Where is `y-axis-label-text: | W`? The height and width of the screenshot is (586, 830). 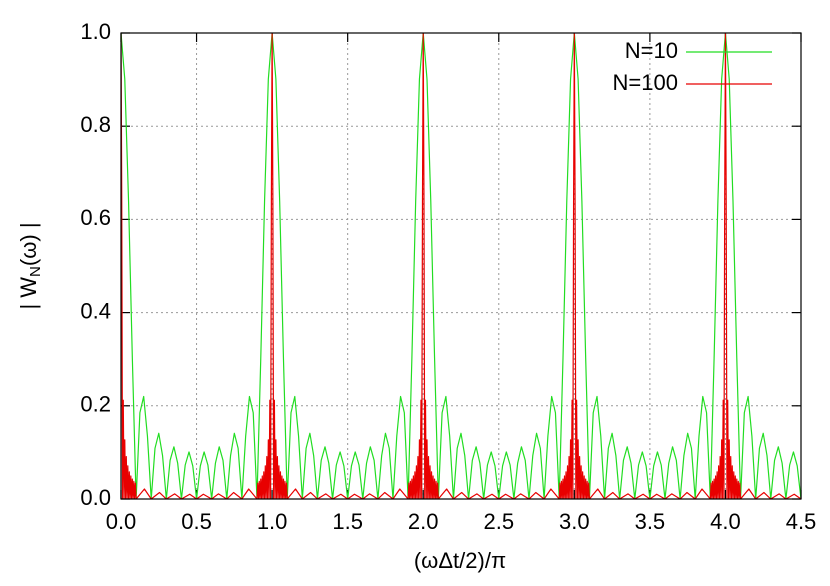 y-axis-label-text: | W is located at coordinates (28, 293).